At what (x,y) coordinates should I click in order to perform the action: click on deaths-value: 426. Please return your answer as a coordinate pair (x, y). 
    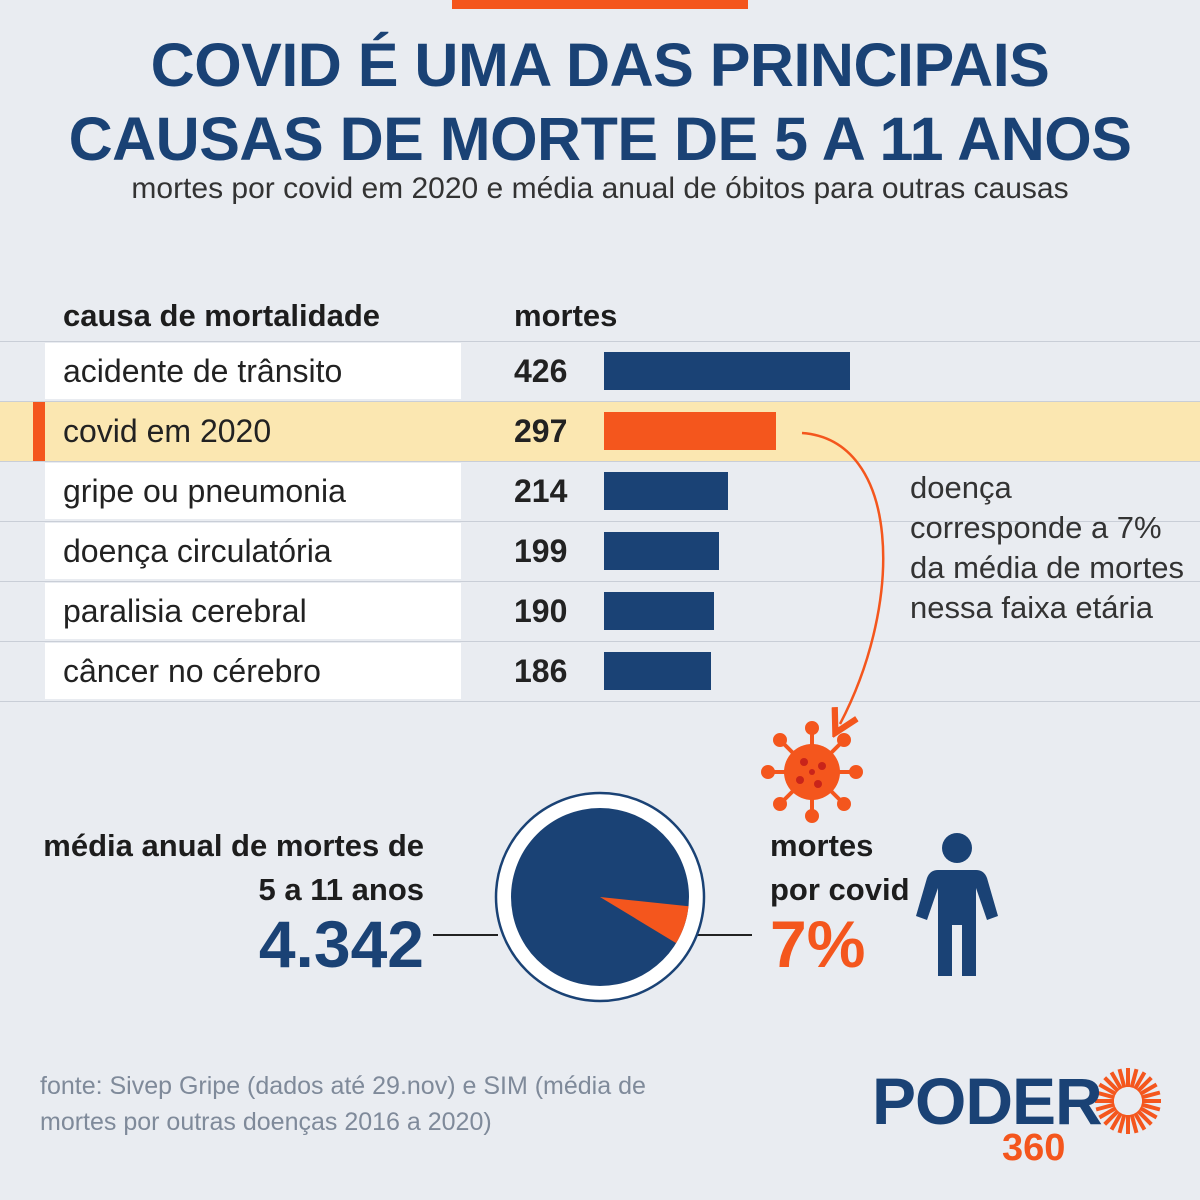
    Looking at the image, I should click on (541, 371).